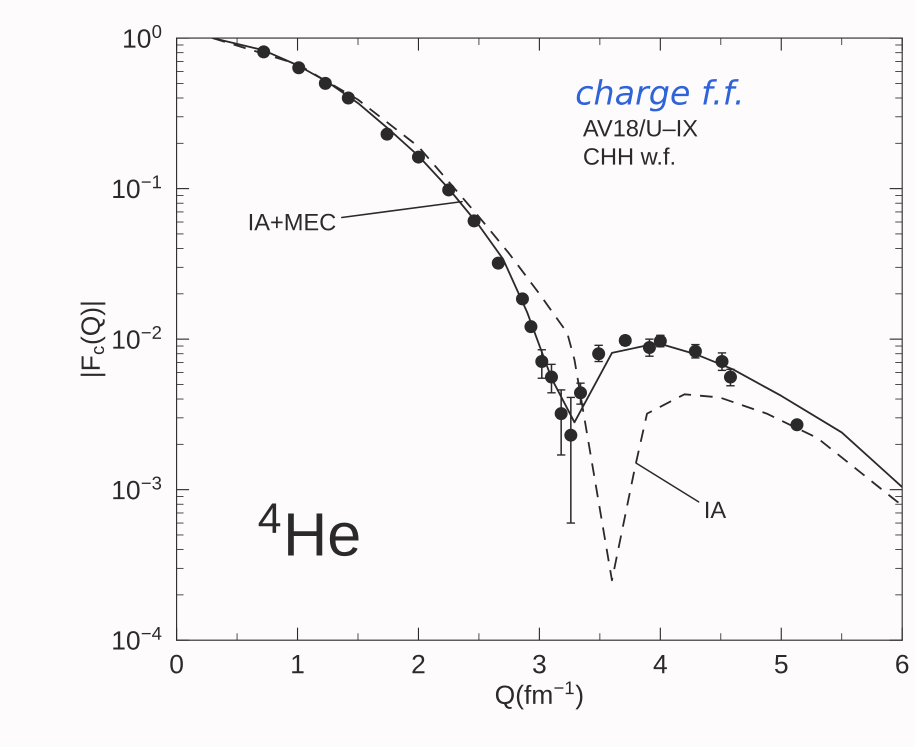 This screenshot has width=915, height=747. What do you see at coordinates (293, 222) in the screenshot?
I see `annotation: IA+MEC` at bounding box center [293, 222].